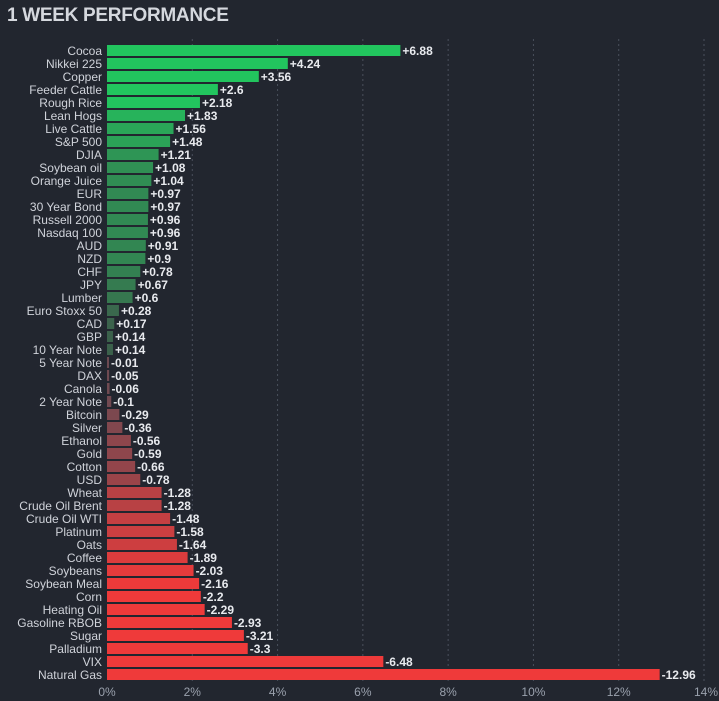  What do you see at coordinates (89, 376) in the screenshot?
I see `category-label: DAX` at bounding box center [89, 376].